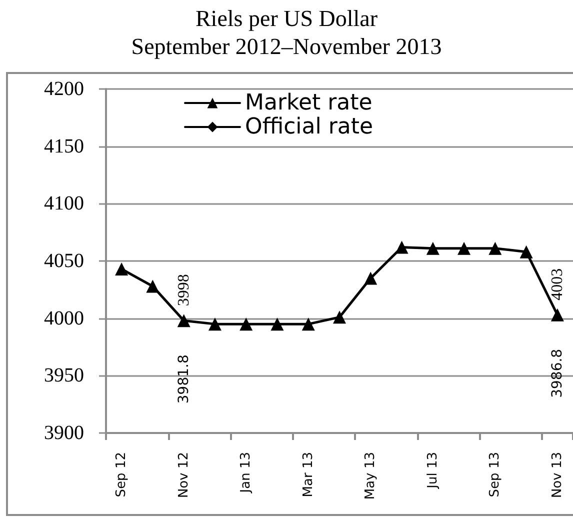 Image resolution: width=573 pixels, height=520 pixels. Describe the element at coordinates (246, 473) in the screenshot. I see `x-tick-label: Jan 13` at that location.